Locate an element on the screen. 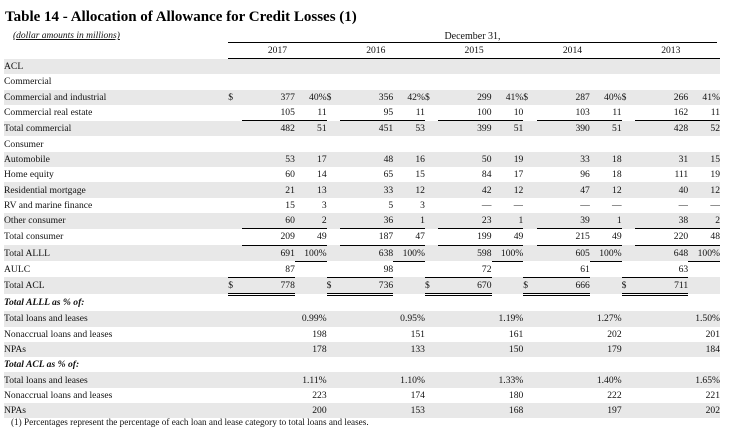 The height and width of the screenshot is (441, 746). percent-cell: 12 is located at coordinates (605, 190).